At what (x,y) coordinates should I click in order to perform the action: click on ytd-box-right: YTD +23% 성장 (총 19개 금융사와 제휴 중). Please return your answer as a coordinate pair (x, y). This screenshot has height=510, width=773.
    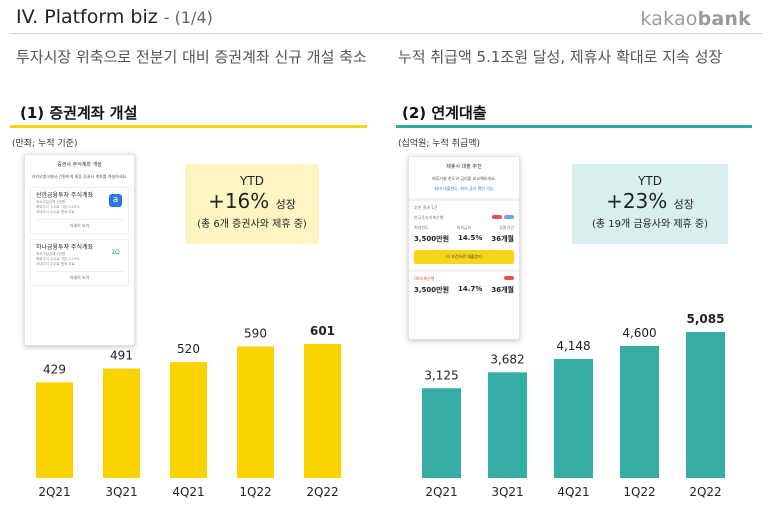
    Looking at the image, I should click on (650, 204).